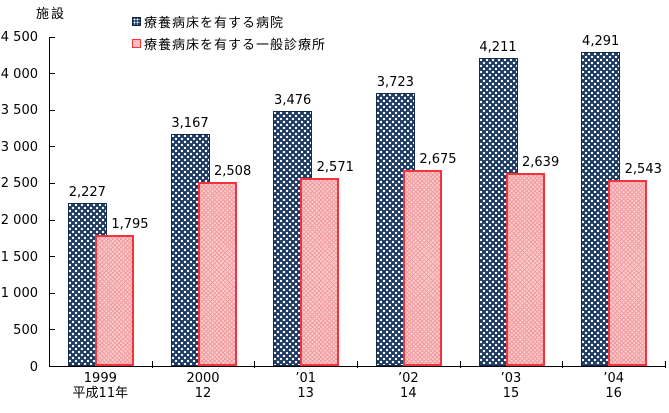 The image size is (669, 413). I want to click on x-label-year: ’02, so click(408, 378).